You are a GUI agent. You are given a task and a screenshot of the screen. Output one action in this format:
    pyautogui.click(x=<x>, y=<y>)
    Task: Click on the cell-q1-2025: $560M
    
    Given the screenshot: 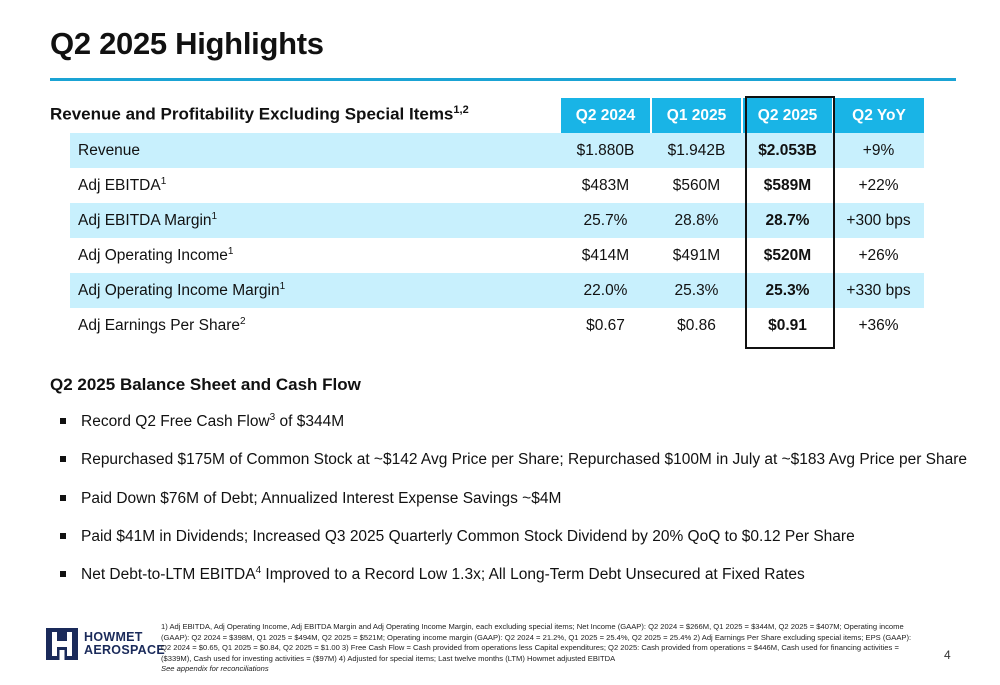 What is the action you would take?
    pyautogui.click(x=696, y=185)
    